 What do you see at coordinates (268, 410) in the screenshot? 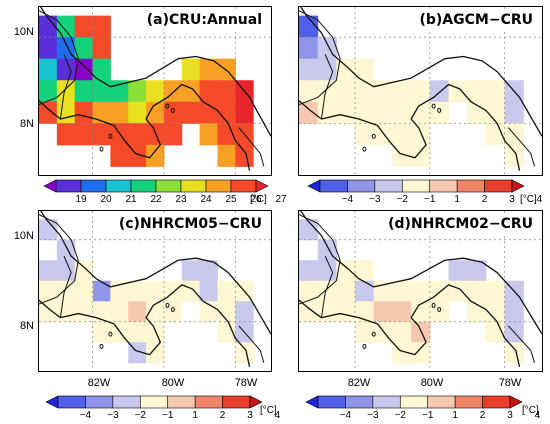
I see `colorbar-diff-c-unit: [°C]` at bounding box center [268, 410].